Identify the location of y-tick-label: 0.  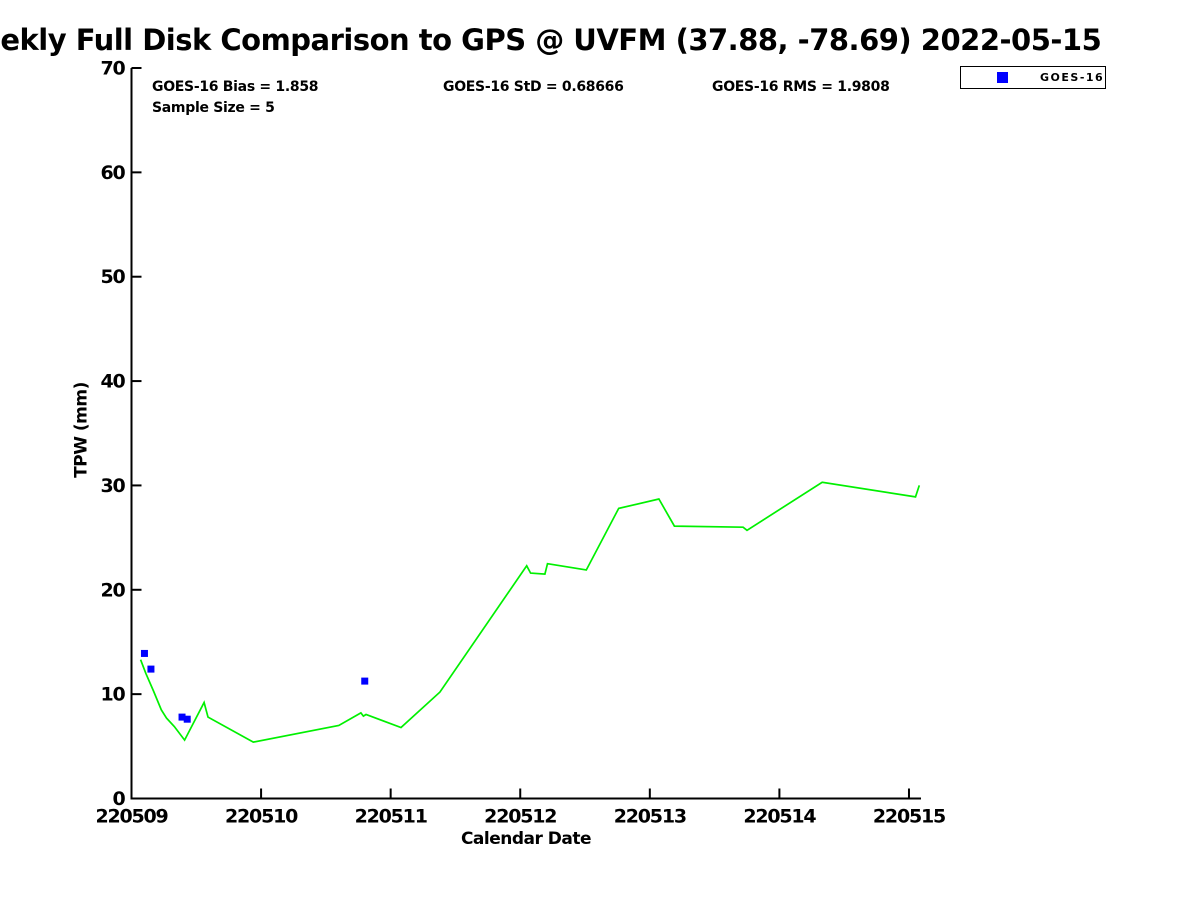
(118, 799).